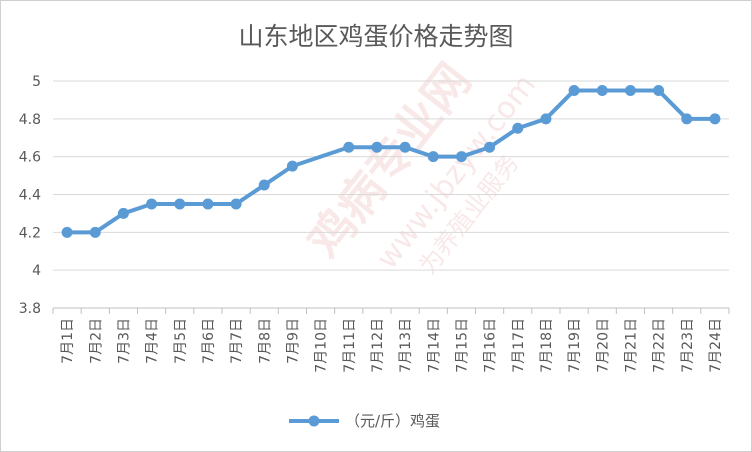 The height and width of the screenshot is (452, 752). What do you see at coordinates (153, 341) in the screenshot?
I see `x-tick-label: 7月4日` at bounding box center [153, 341].